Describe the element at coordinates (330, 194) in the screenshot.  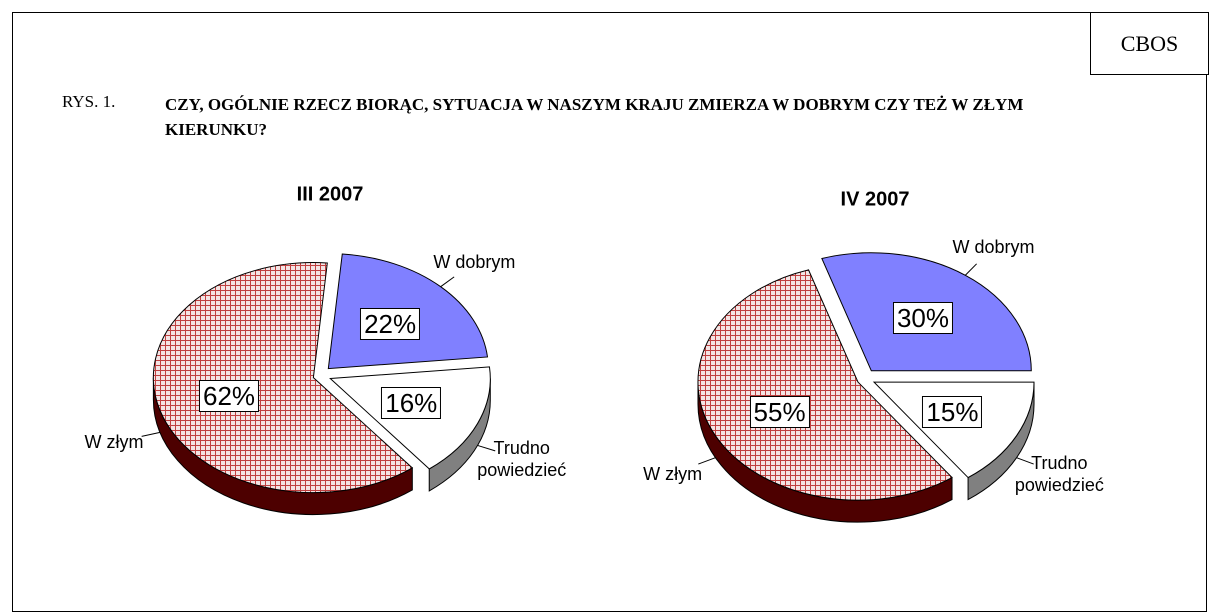
I see `pie-title: III 2007` at that location.